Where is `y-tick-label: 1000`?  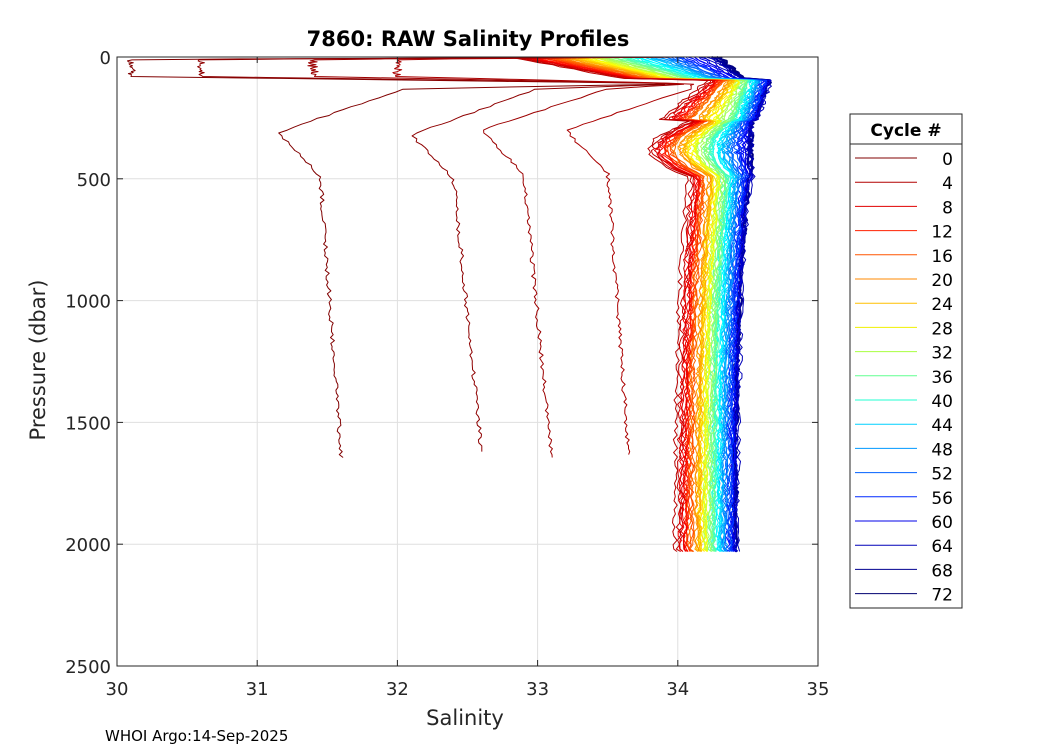
y-tick-label: 1000 is located at coordinates (88, 302).